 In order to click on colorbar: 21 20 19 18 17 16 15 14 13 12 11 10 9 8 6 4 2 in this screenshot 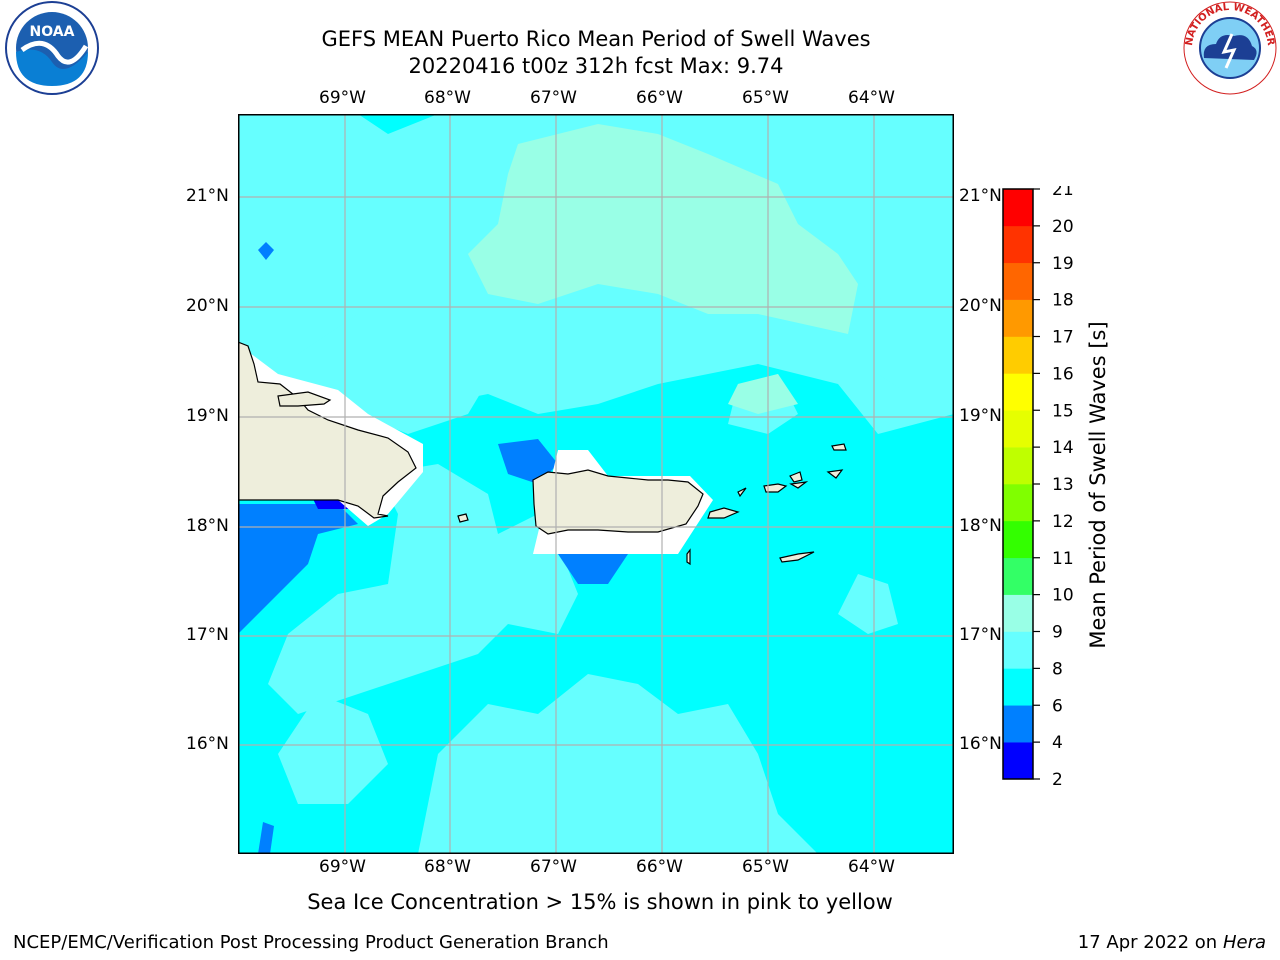, I will do `click(1038, 486)`.